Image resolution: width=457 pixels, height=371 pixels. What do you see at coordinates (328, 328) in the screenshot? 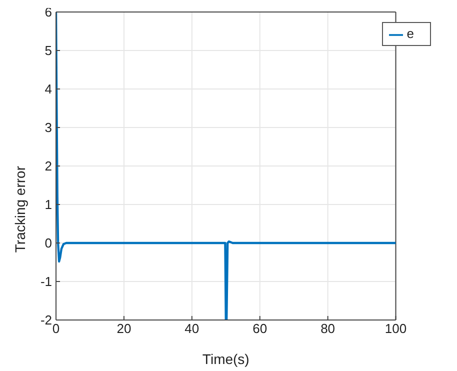
I see `x-tick-label: 80` at bounding box center [328, 328].